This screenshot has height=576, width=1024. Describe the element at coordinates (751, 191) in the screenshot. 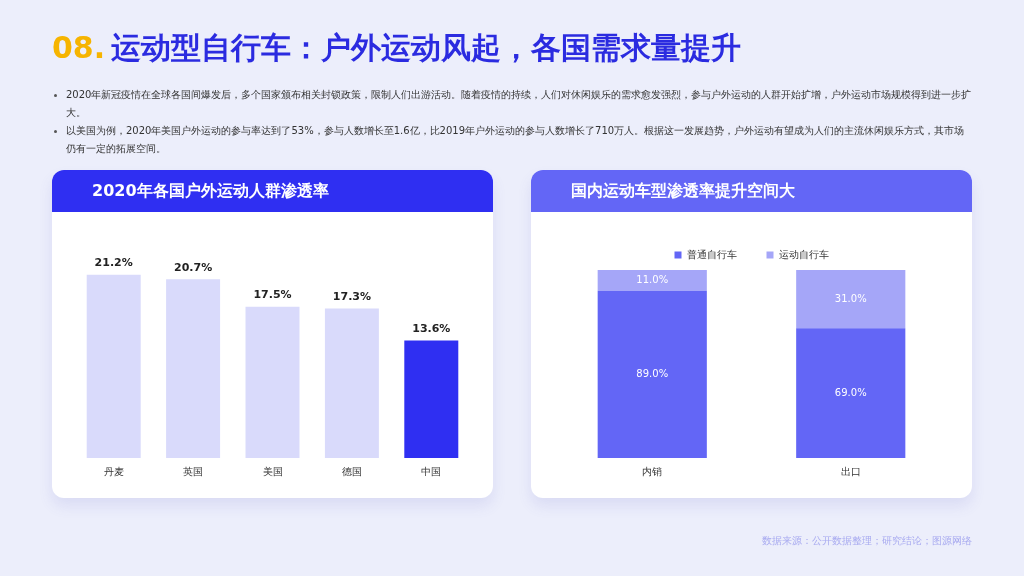

I see `chart-title: 国内运动车型渗透率提升空间大` at that location.